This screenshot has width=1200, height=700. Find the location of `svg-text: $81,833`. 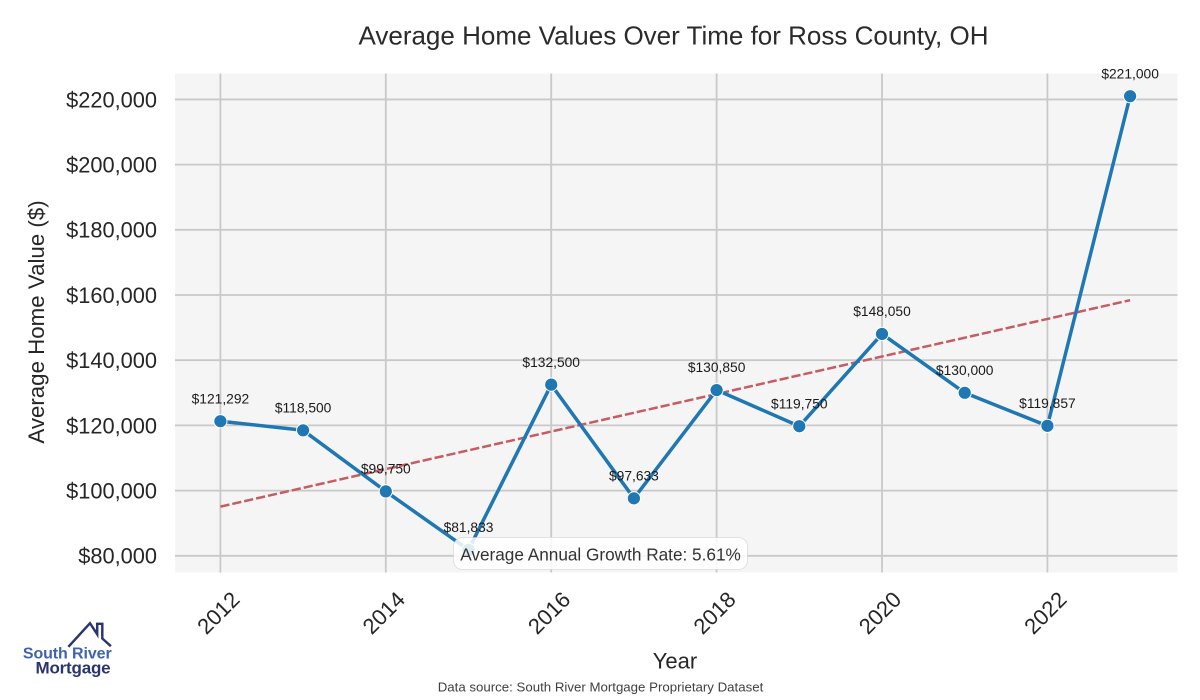

svg-text: $81,833 is located at coordinates (469, 527).